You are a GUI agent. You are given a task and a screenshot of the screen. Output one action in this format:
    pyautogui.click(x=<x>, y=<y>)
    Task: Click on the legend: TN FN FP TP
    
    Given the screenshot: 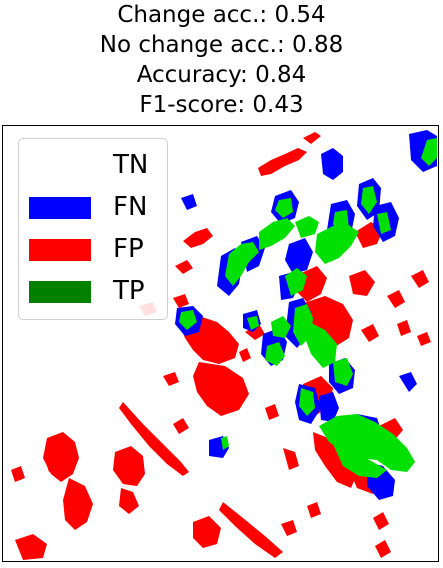 What is the action you would take?
    pyautogui.click(x=93, y=229)
    